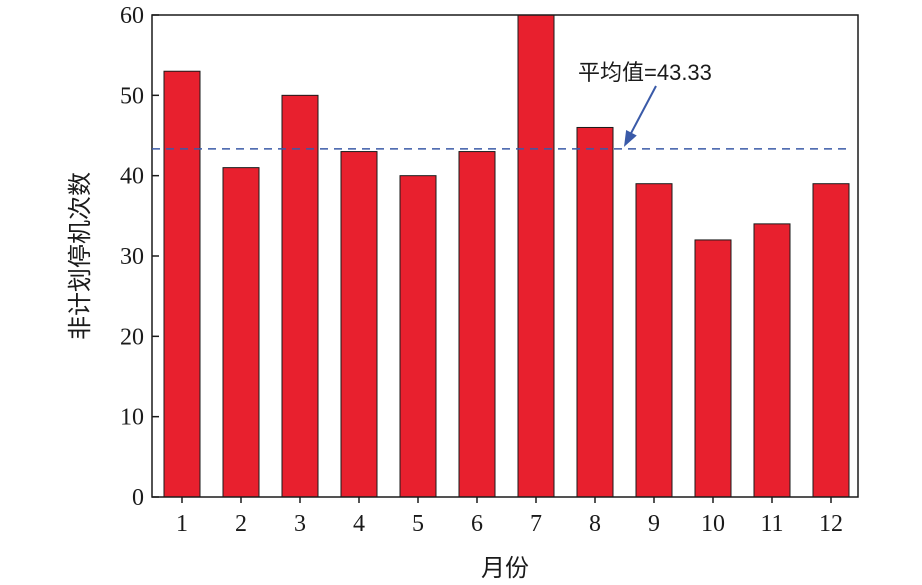  I want to click on y-tick-label: 30, so click(132, 257).